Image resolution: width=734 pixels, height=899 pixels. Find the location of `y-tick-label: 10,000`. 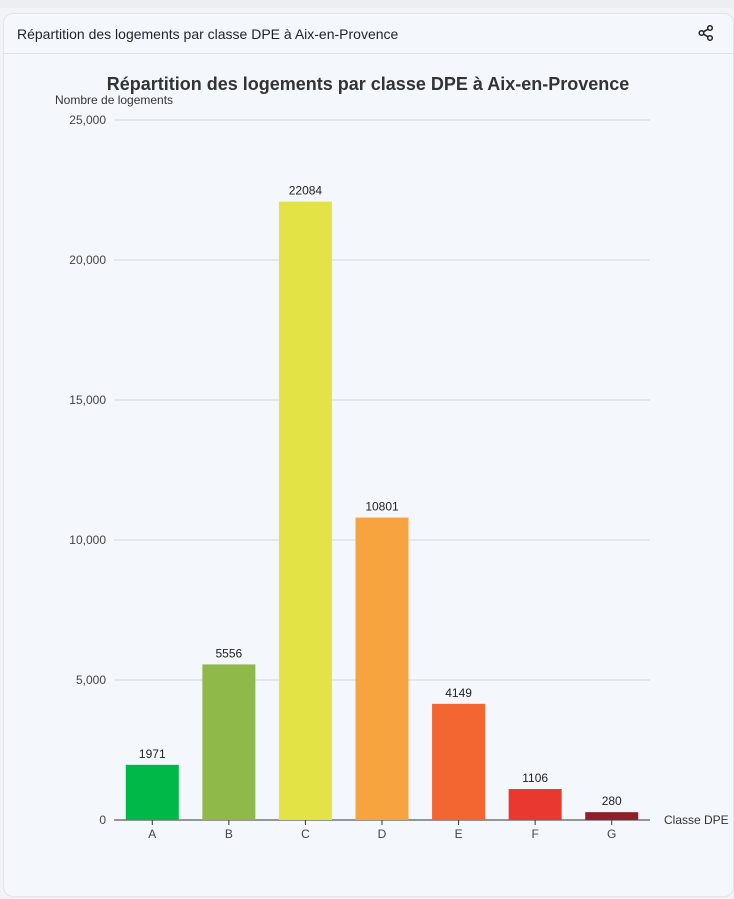

y-tick-label: 10,000 is located at coordinates (87, 540).